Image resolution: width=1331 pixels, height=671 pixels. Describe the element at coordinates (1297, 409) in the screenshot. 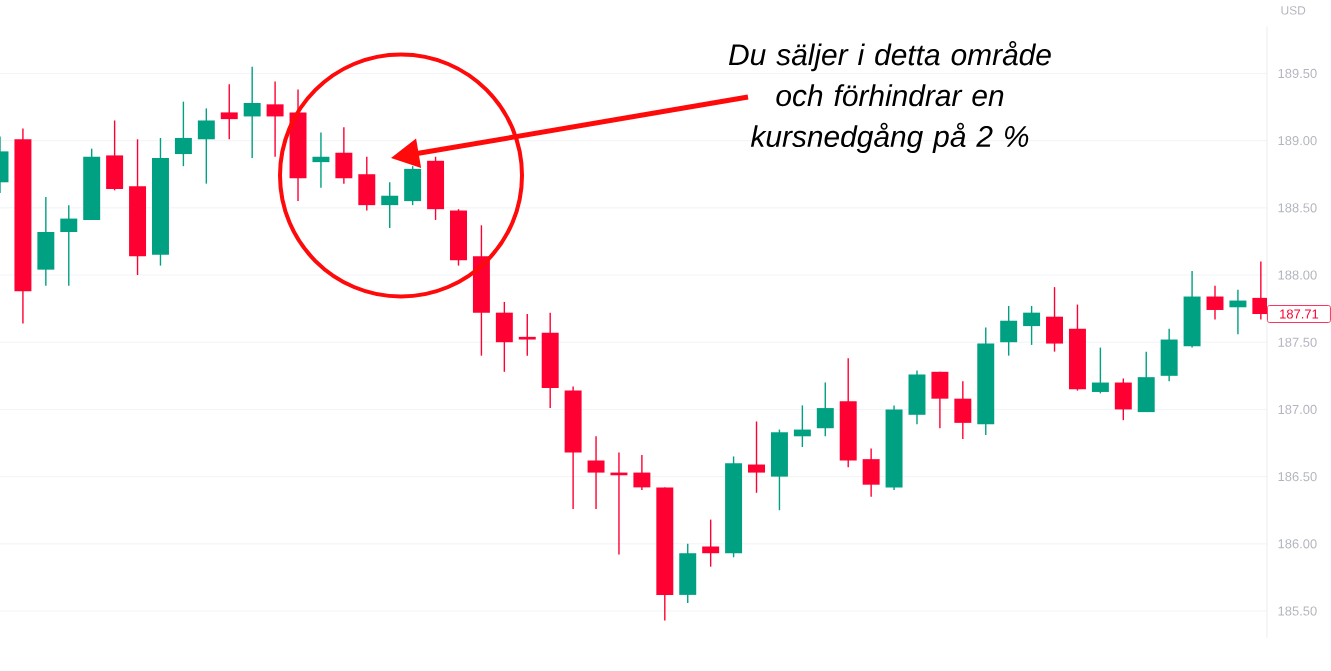

I see `y-tick-label: 187.00` at that location.